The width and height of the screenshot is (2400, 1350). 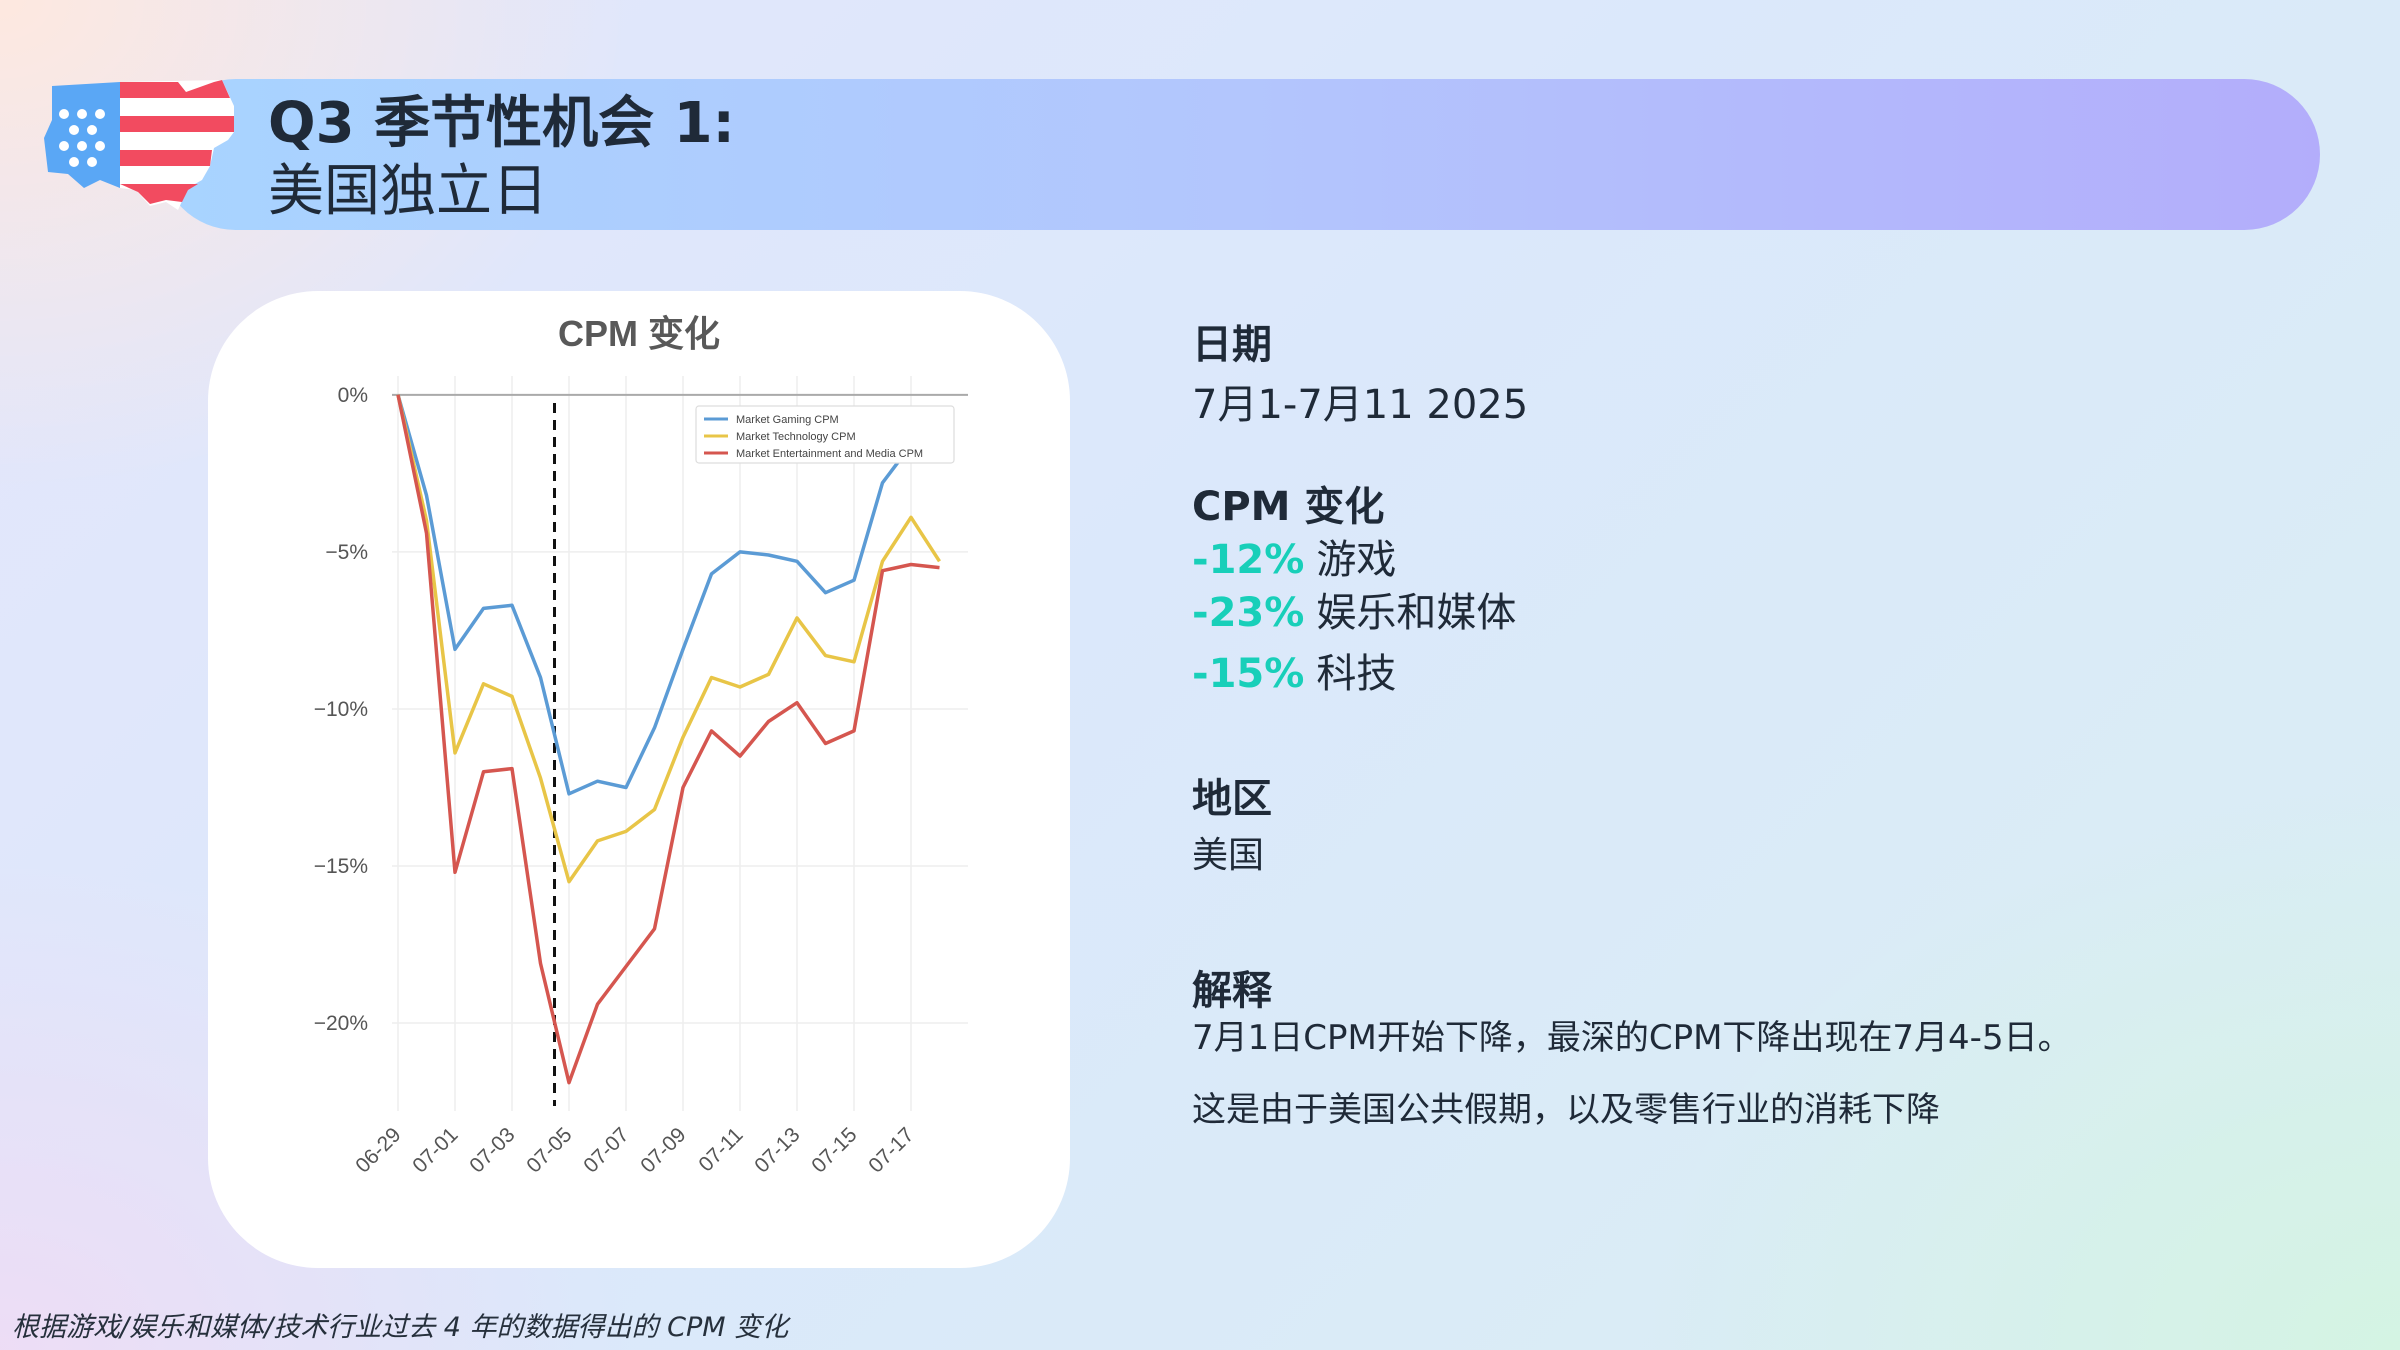 I want to click on page-subtitle: 美国独立日, so click(x=408, y=191).